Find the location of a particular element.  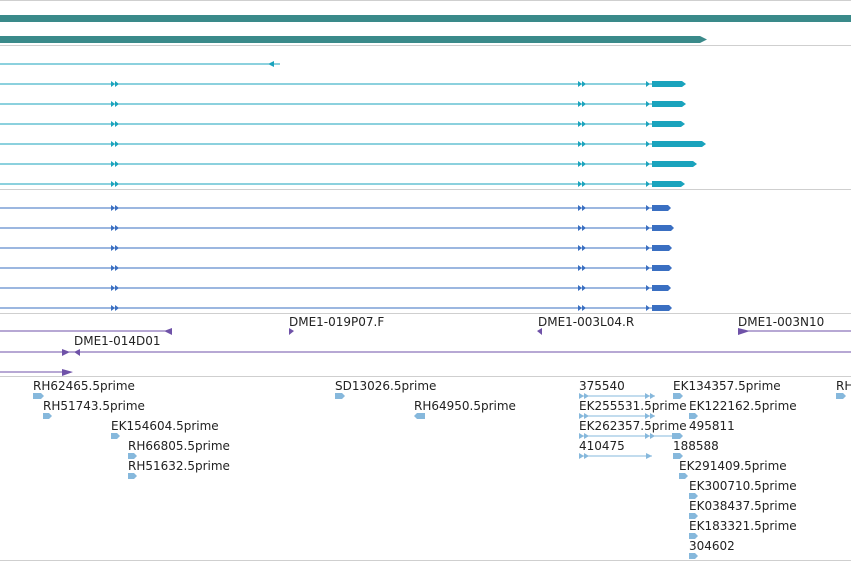

est-feature: 375540 is located at coordinates (617, 389).